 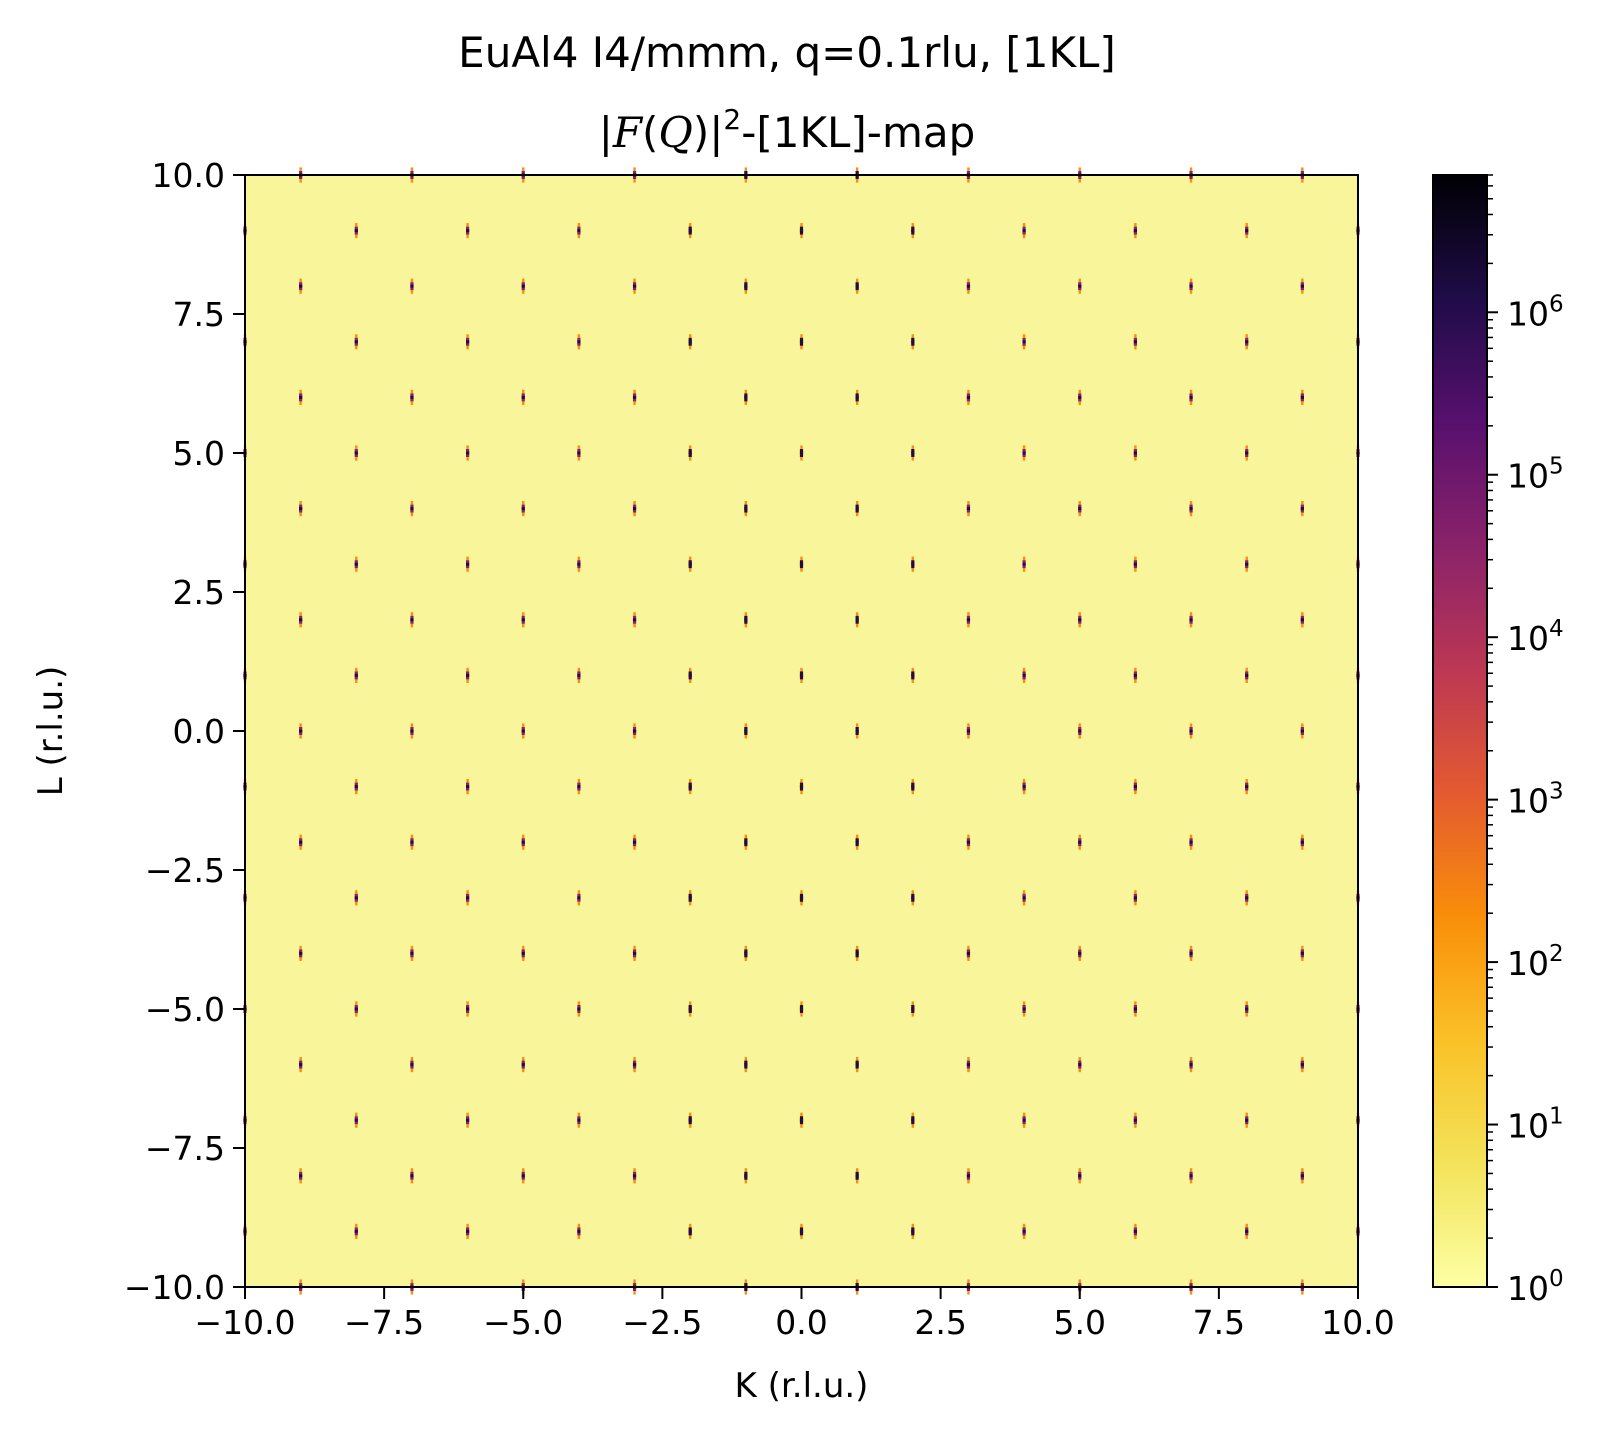 I want to click on subtitle-bar-left: |, so click(x=605, y=132).